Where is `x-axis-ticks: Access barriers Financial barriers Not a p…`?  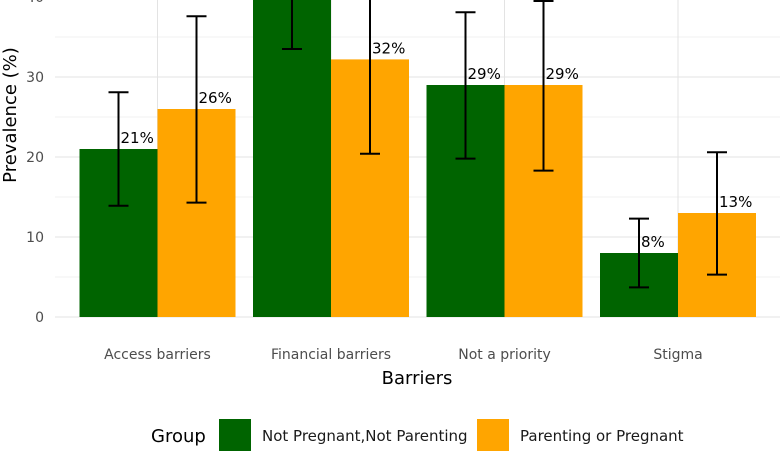 x-axis-ticks: Access barriers Financial barriers Not a p… is located at coordinates (403, 355).